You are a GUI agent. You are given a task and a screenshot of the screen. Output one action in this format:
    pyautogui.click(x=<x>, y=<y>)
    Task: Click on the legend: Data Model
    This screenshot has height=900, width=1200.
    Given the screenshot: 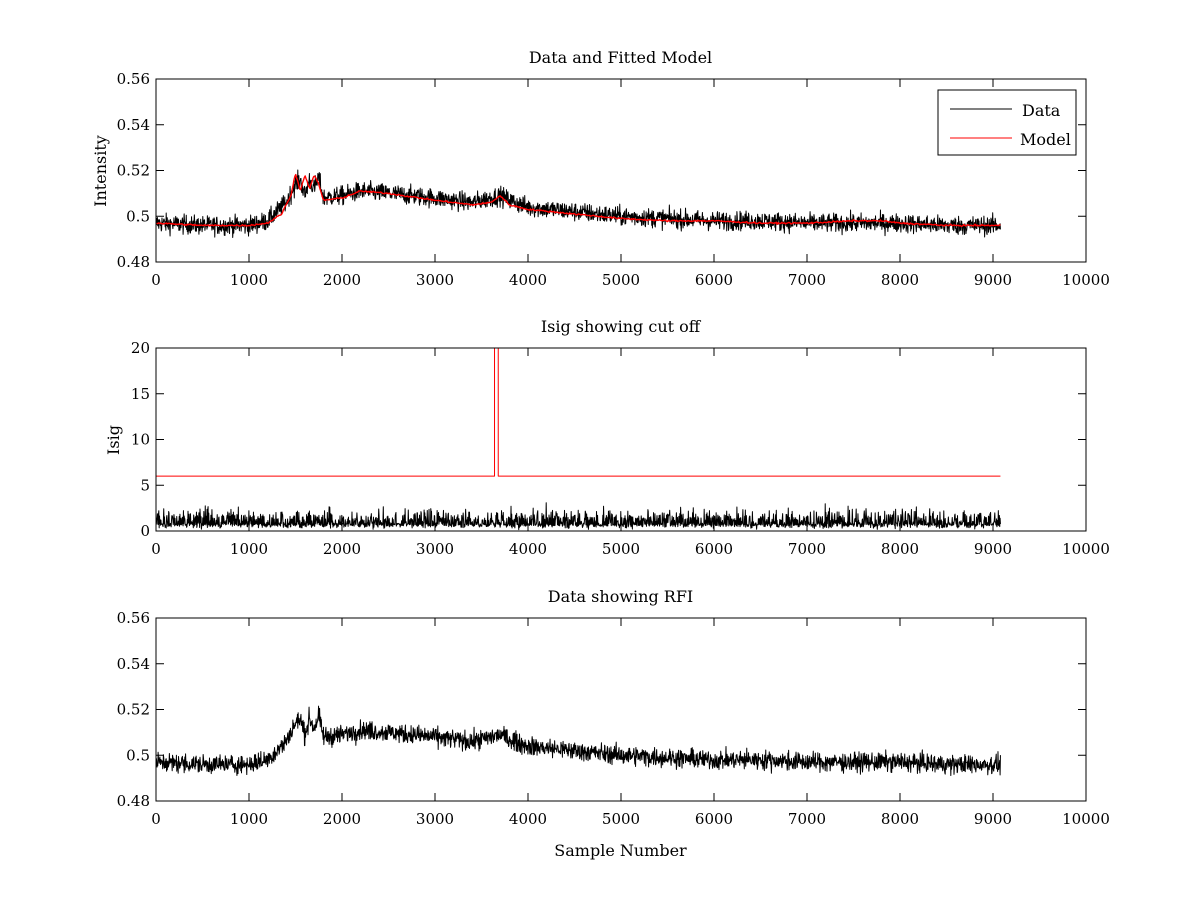 What is the action you would take?
    pyautogui.click(x=1007, y=122)
    